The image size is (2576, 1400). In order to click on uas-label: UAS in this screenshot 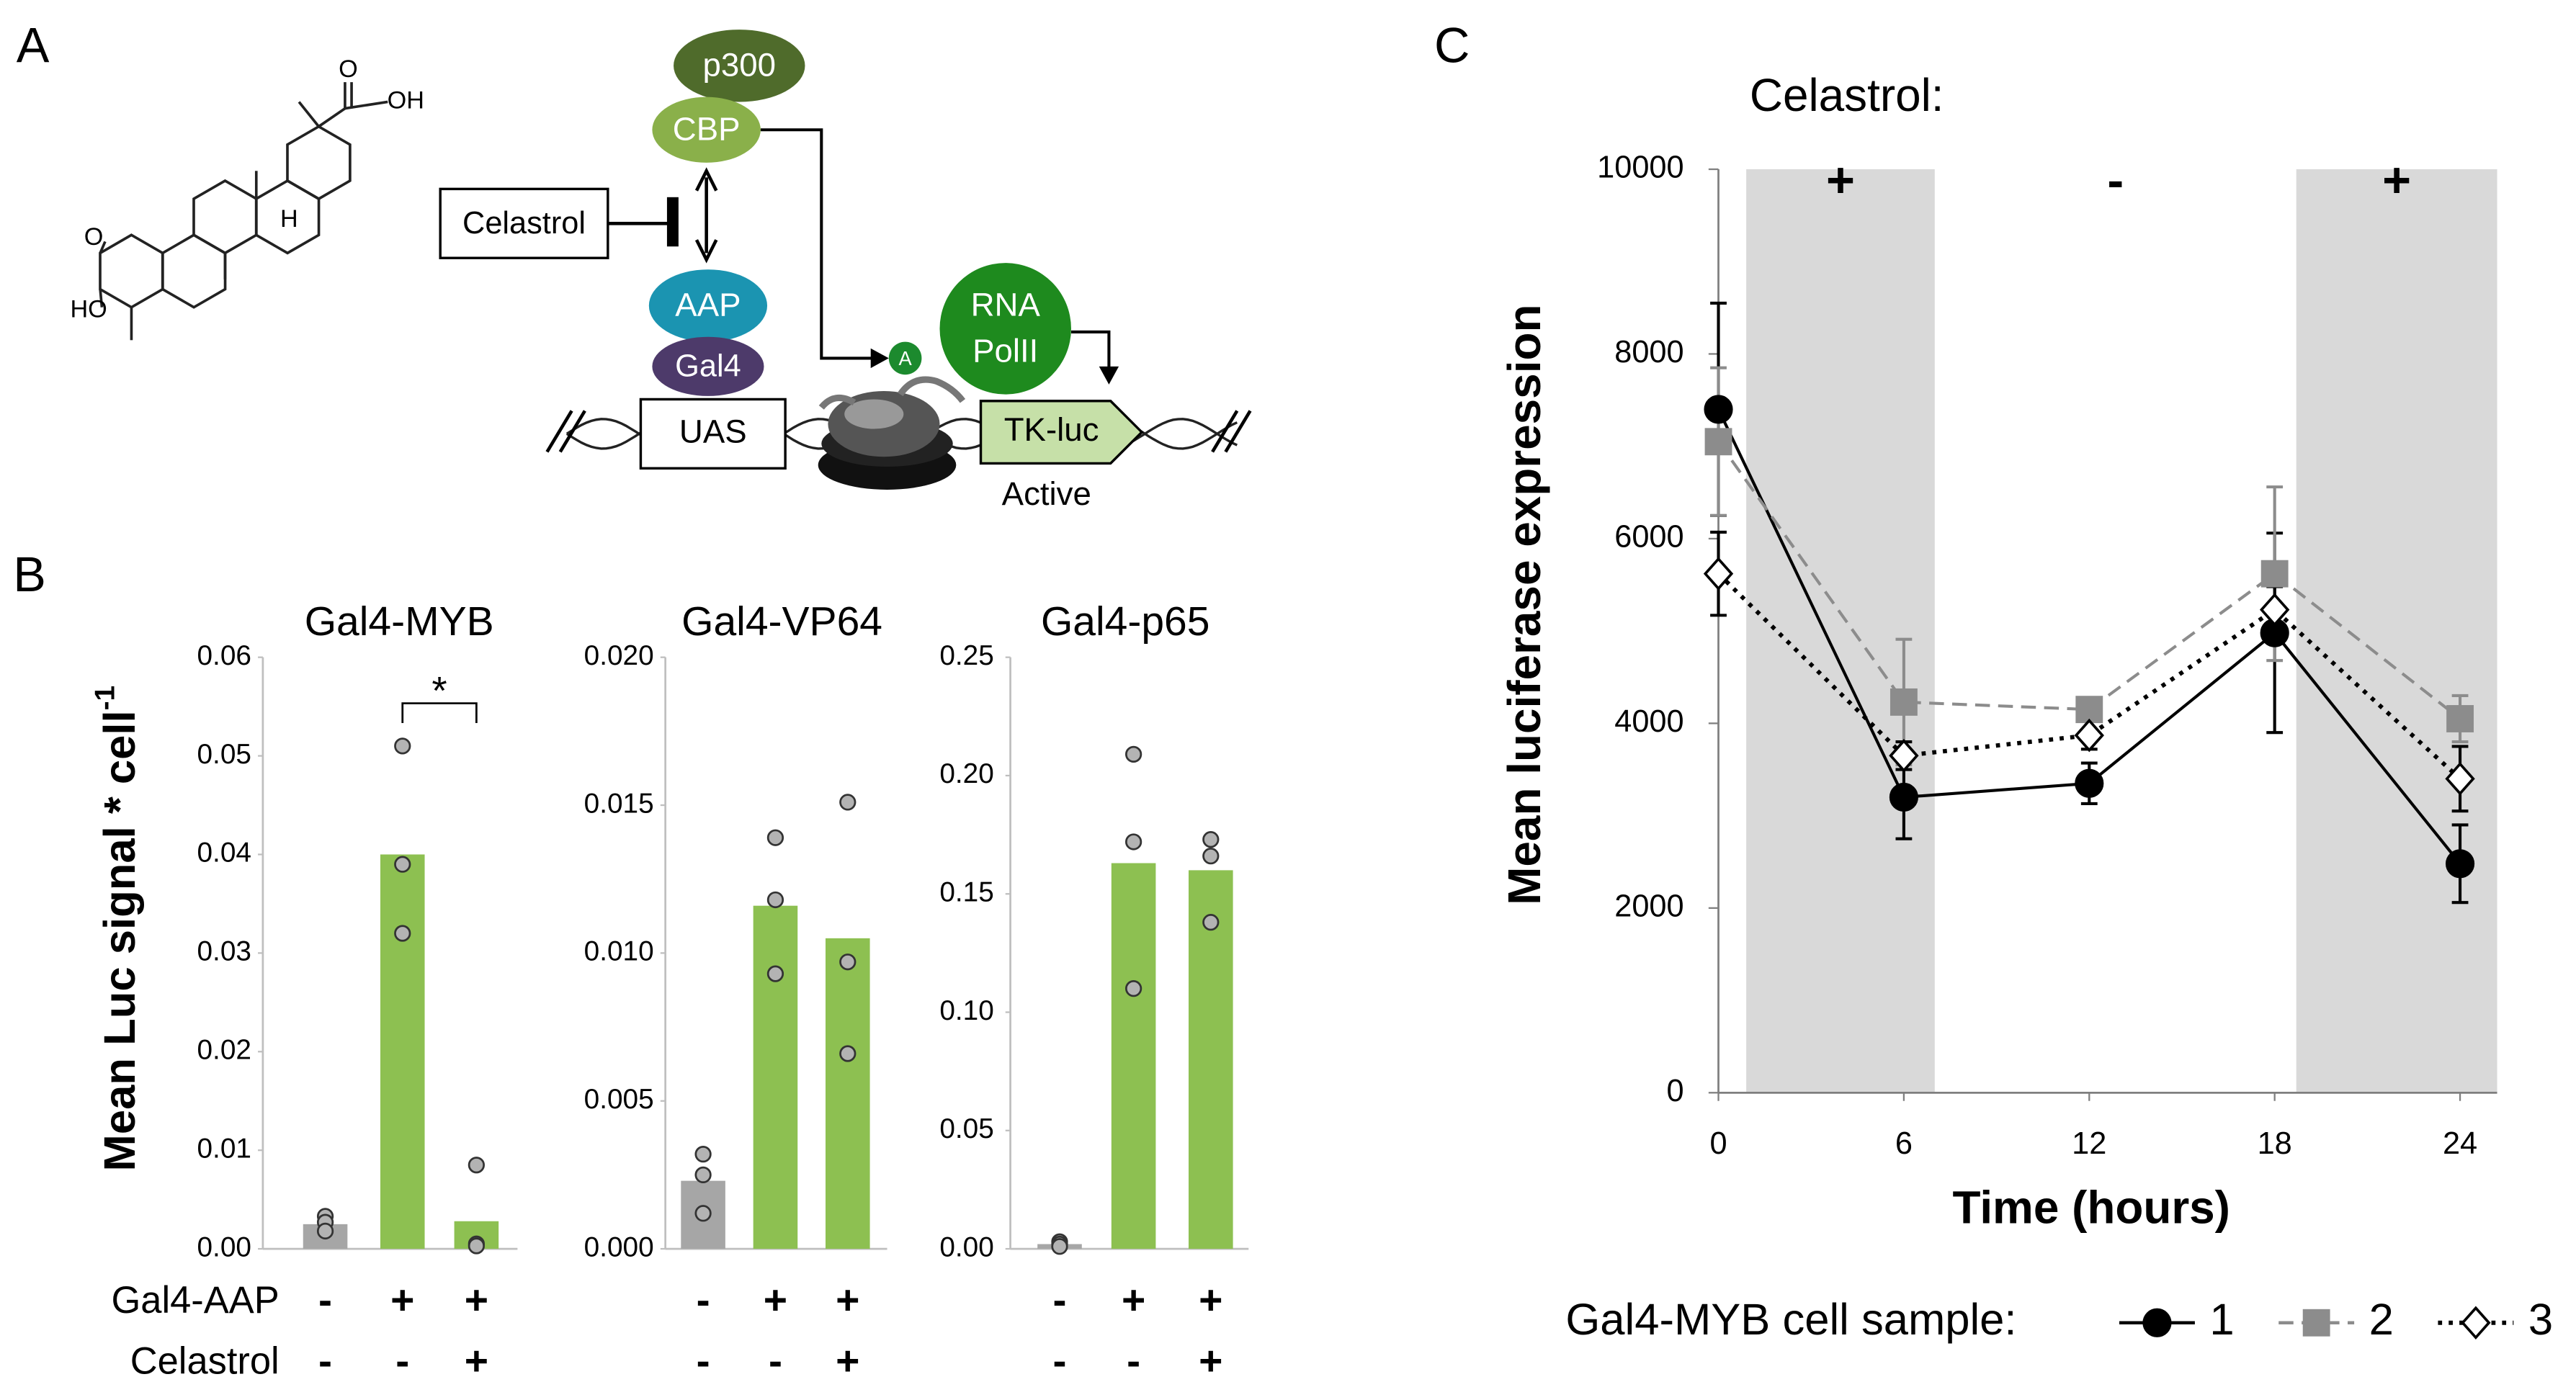, I will do `click(713, 431)`.